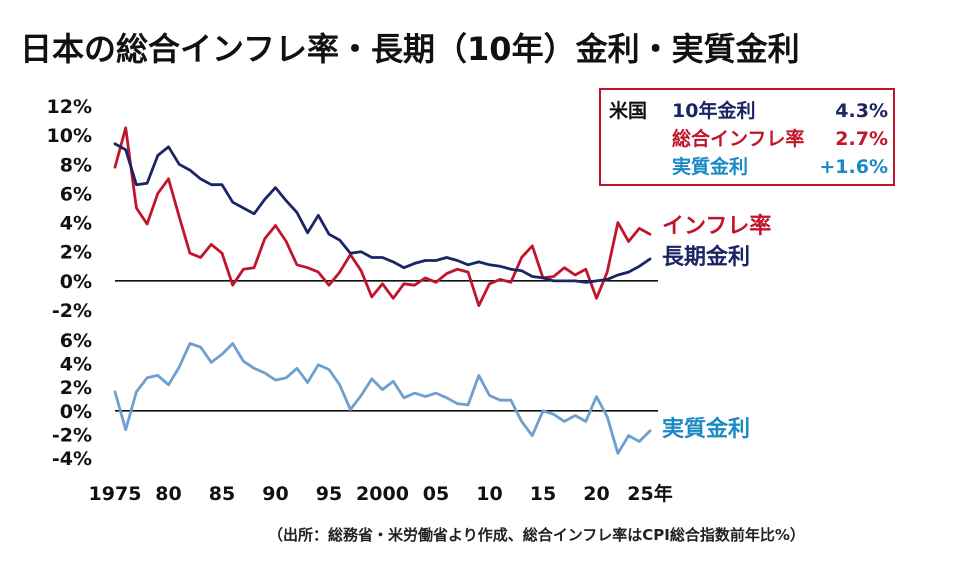  What do you see at coordinates (706, 429) in the screenshot?
I see `series-label-real-rate: 実質金利` at bounding box center [706, 429].